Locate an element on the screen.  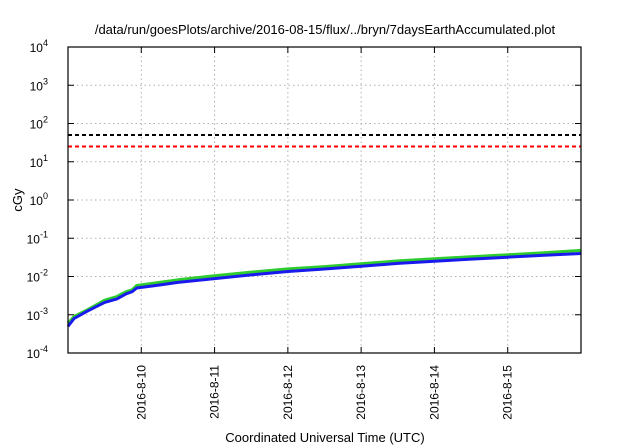
x-tick-label: 2016-8-13 is located at coordinates (361, 392).